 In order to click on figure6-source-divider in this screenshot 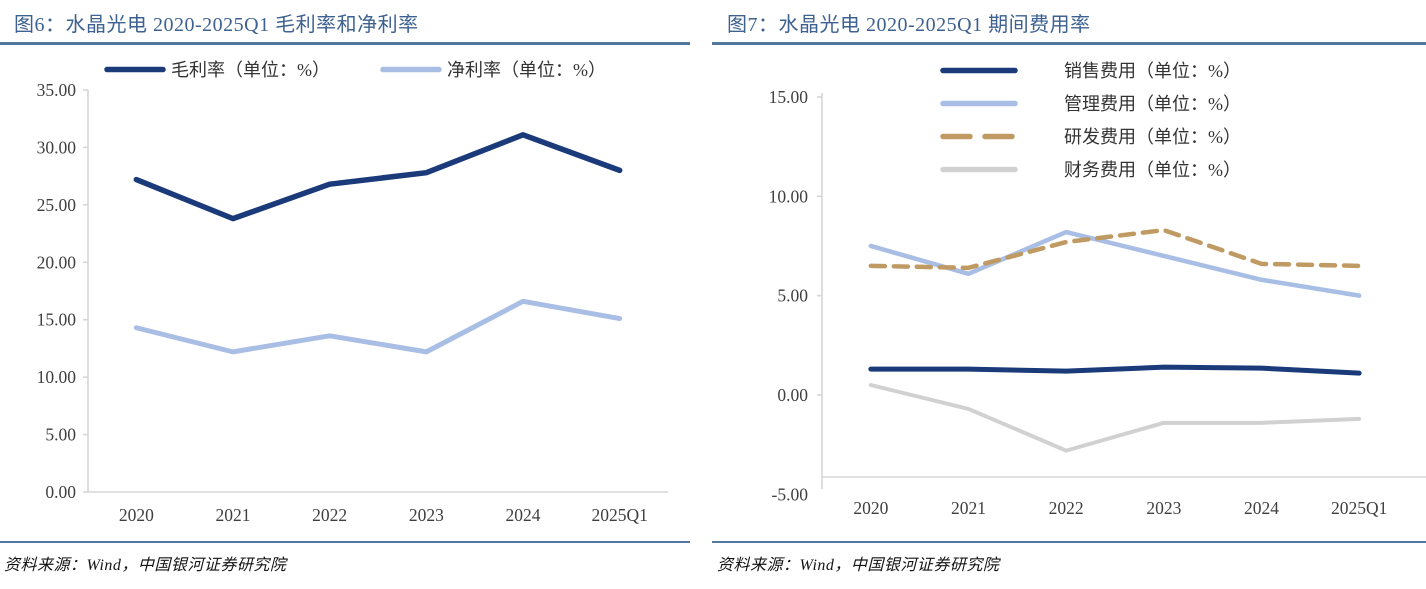, I will do `click(345, 542)`.